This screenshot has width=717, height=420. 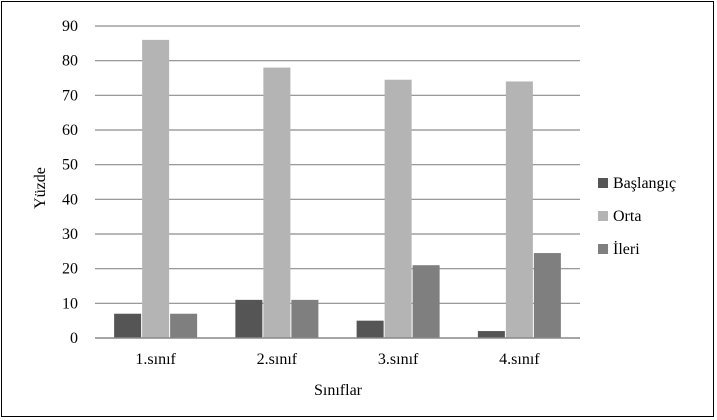 I want to click on legend-label: Orta, so click(x=627, y=216).